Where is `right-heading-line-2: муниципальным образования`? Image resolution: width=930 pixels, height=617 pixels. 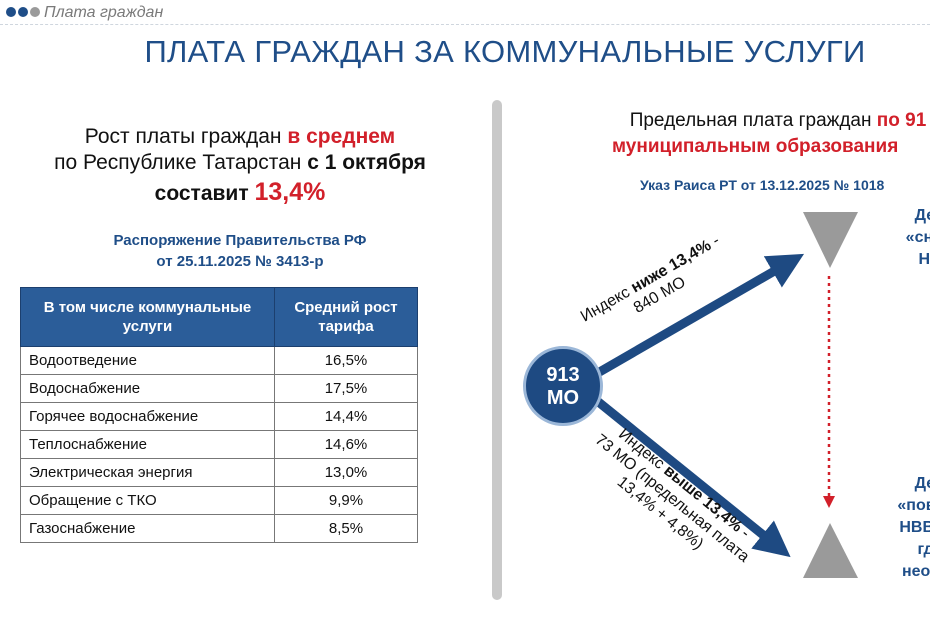
right-heading-line-2: муниципальным образования is located at coordinates (771, 147).